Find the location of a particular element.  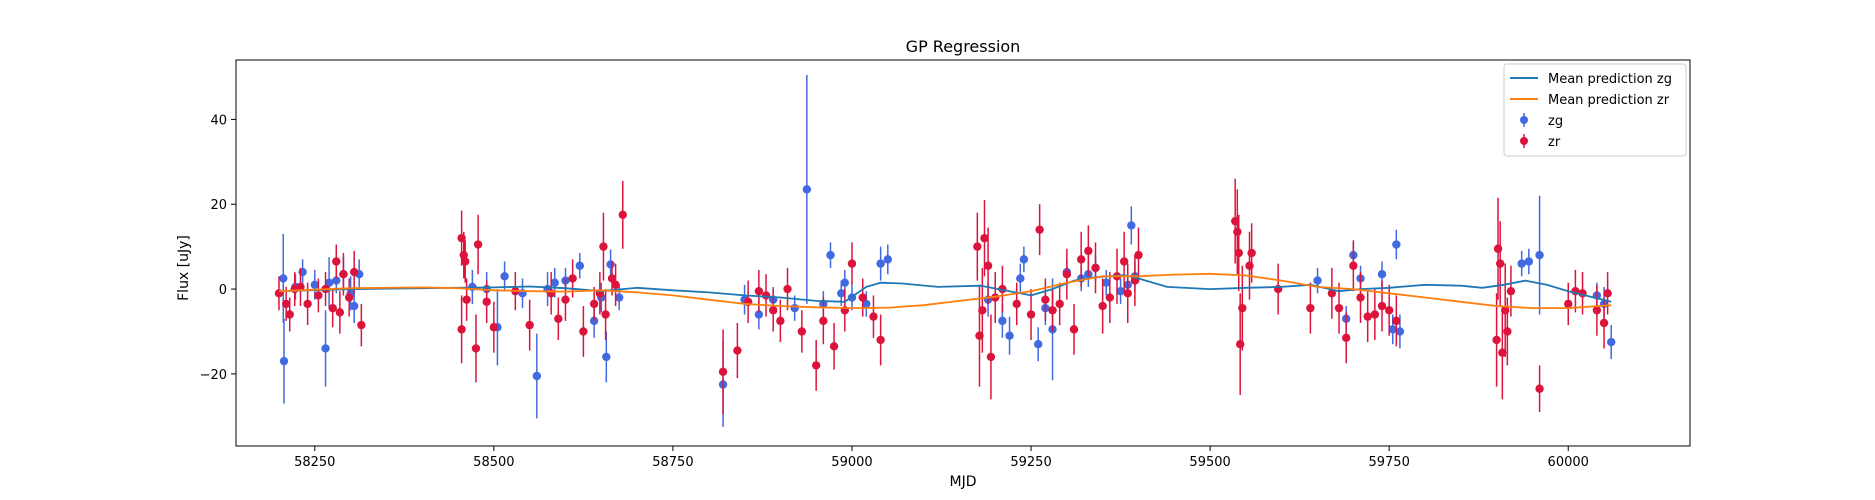

x-tick-label: 58500 is located at coordinates (493, 462).